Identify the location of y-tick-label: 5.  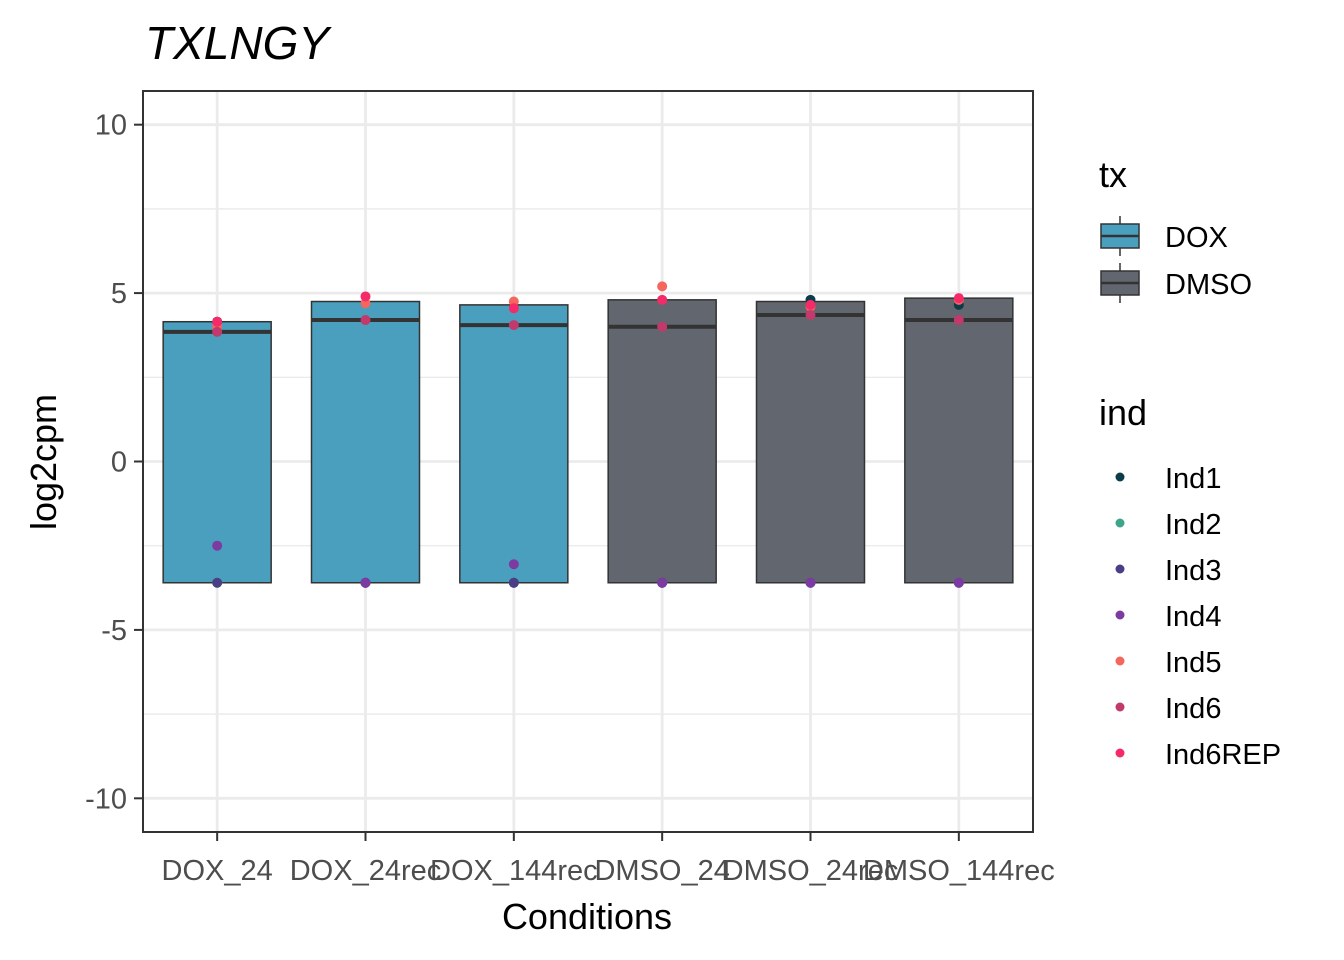
(119, 294).